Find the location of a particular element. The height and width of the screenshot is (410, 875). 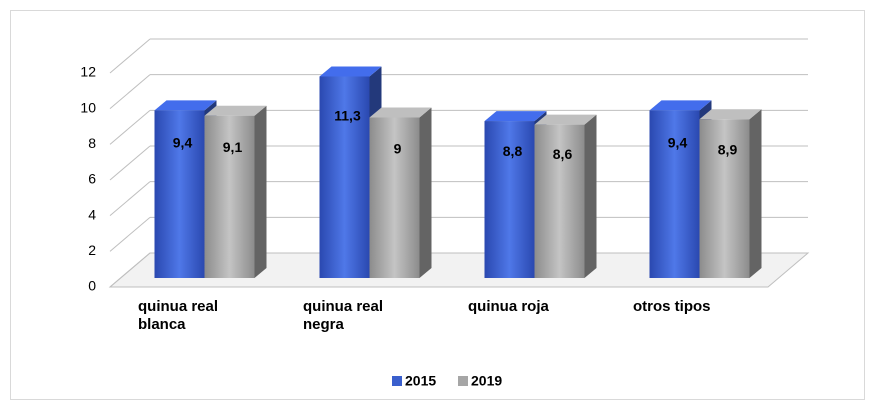

x-tick-label: quinua real blanca is located at coordinates (178, 315).